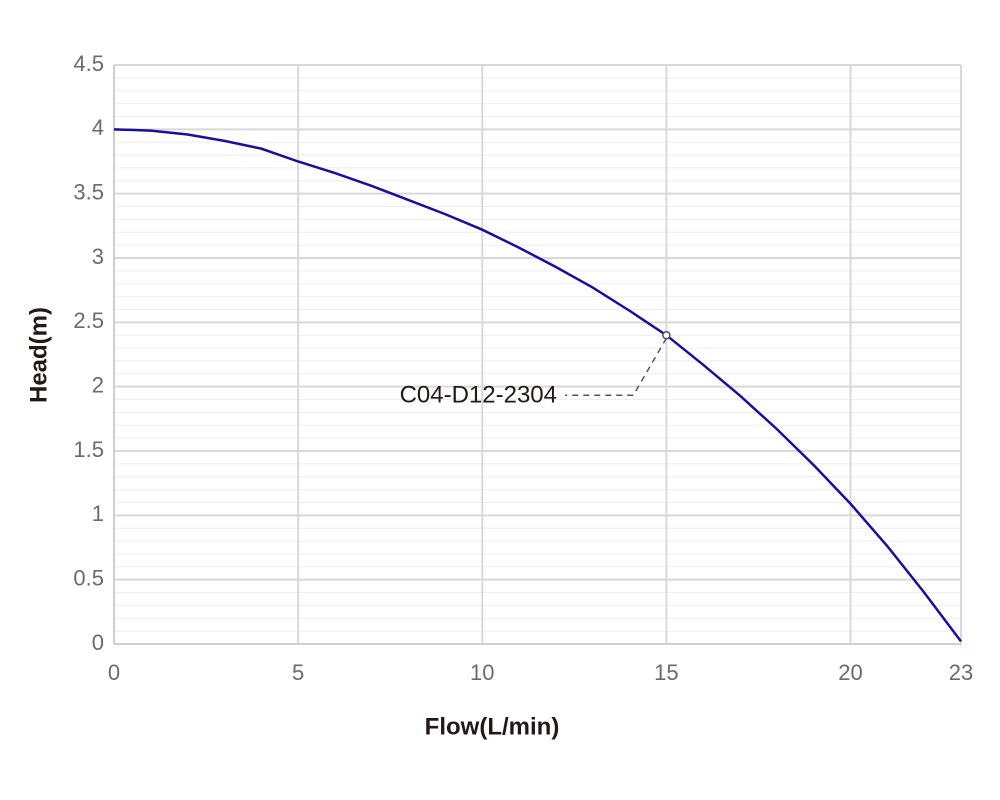  I want to click on annotation-point, so click(666, 335).